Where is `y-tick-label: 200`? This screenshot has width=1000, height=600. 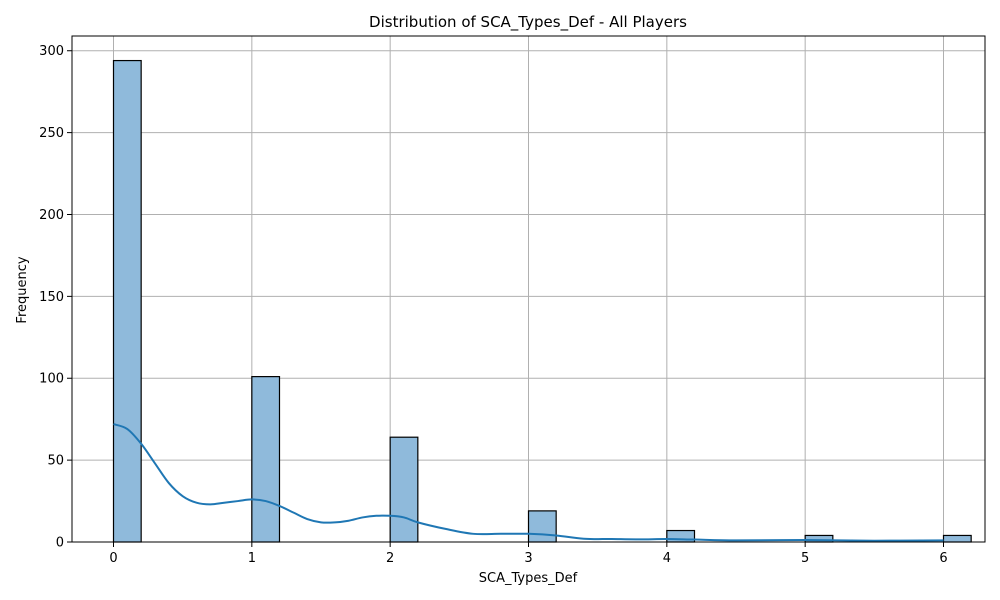
y-tick-label: 200 is located at coordinates (51, 215).